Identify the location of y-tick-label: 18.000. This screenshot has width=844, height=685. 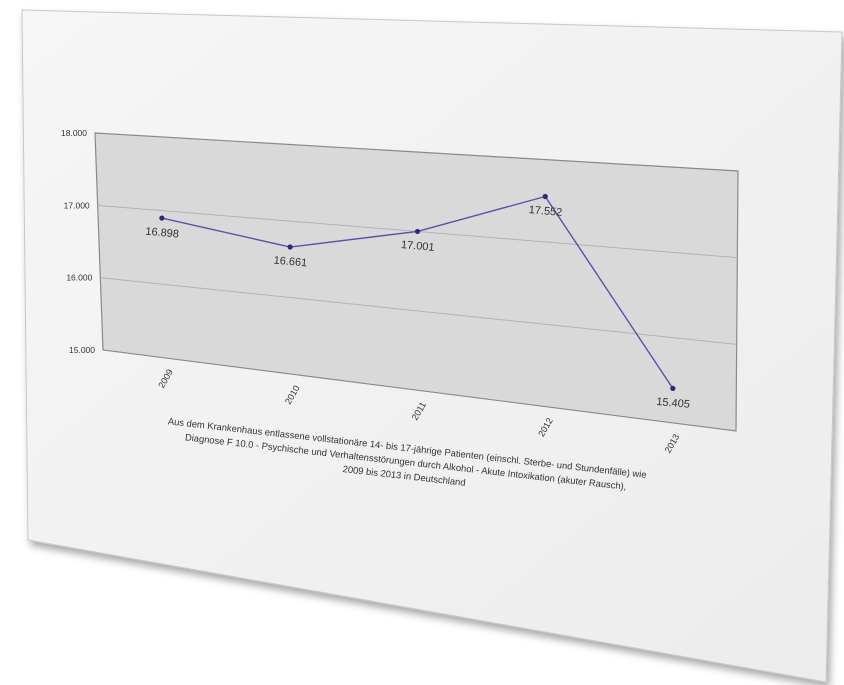
(74, 133).